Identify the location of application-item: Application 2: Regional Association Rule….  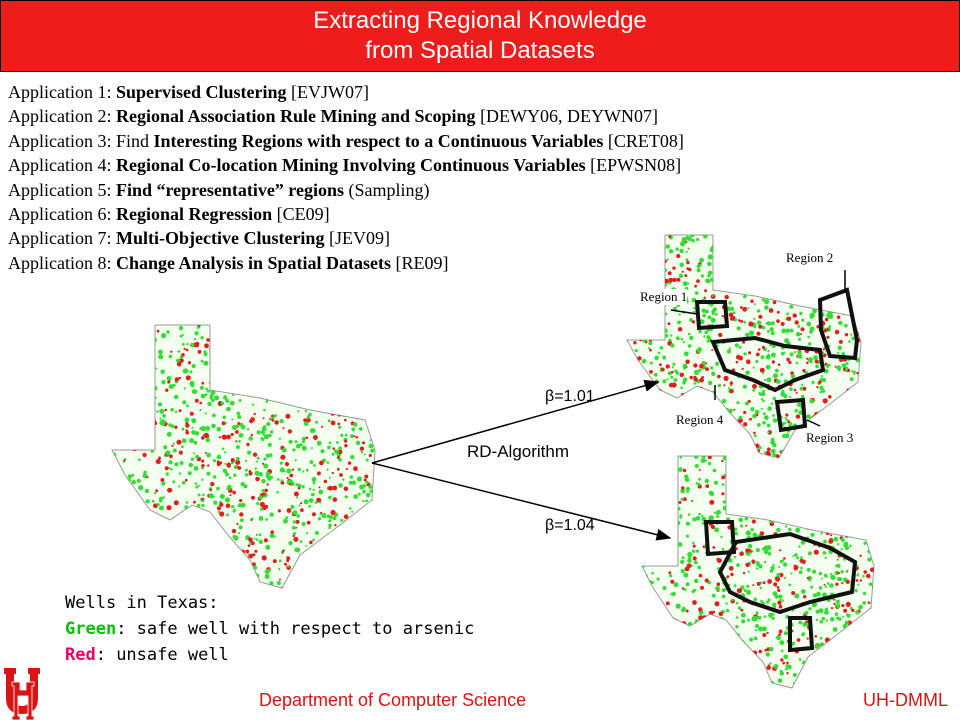
(333, 116).